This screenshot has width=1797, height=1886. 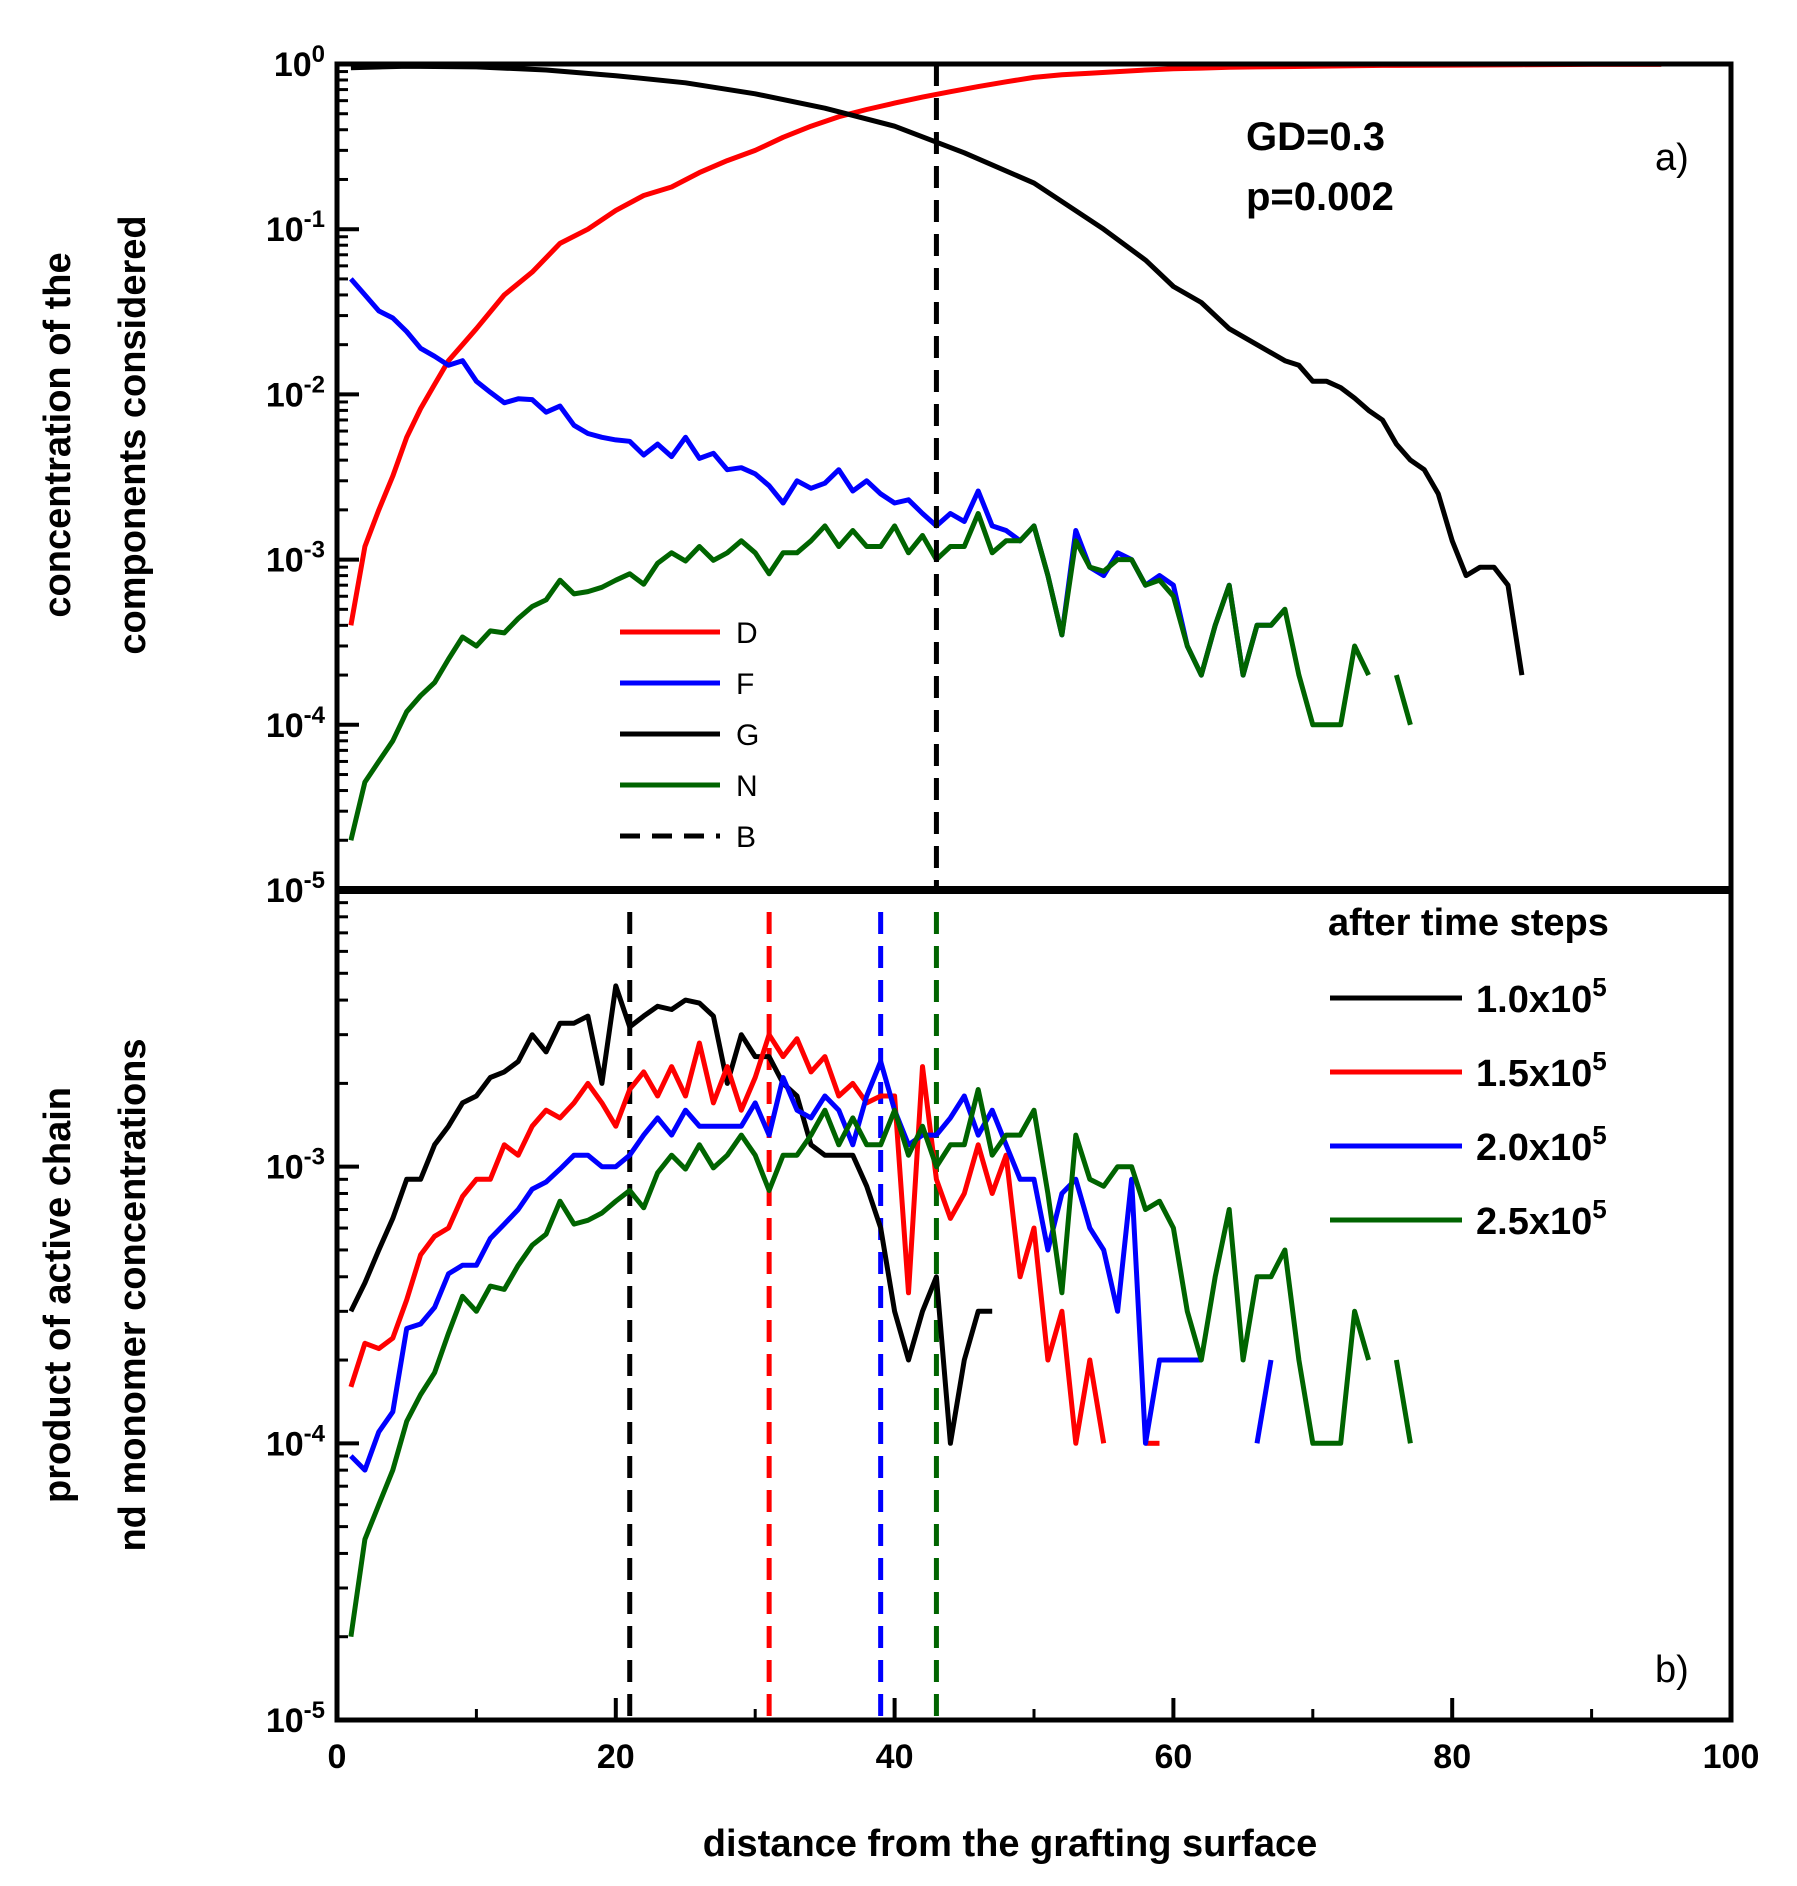 I want to click on panel-b-y-axis-title-line-2: nd monomer concentrations, so click(x=133, y=1294).